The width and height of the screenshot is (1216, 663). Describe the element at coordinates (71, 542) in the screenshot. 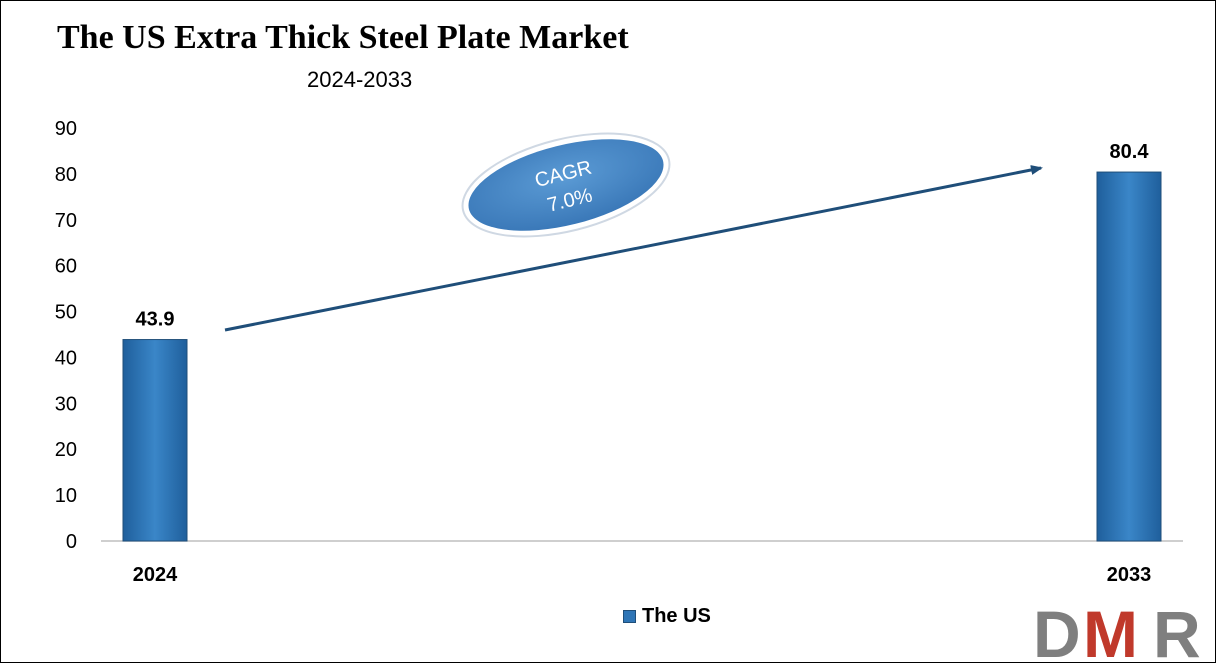

I see `y-tick-label: 0` at that location.